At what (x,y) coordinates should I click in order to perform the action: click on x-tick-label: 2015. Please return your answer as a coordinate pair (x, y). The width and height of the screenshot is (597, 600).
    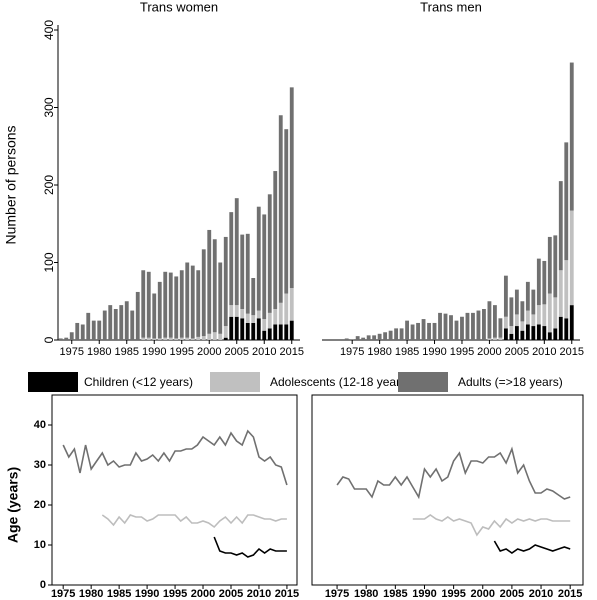
    Looking at the image, I should click on (572, 352).